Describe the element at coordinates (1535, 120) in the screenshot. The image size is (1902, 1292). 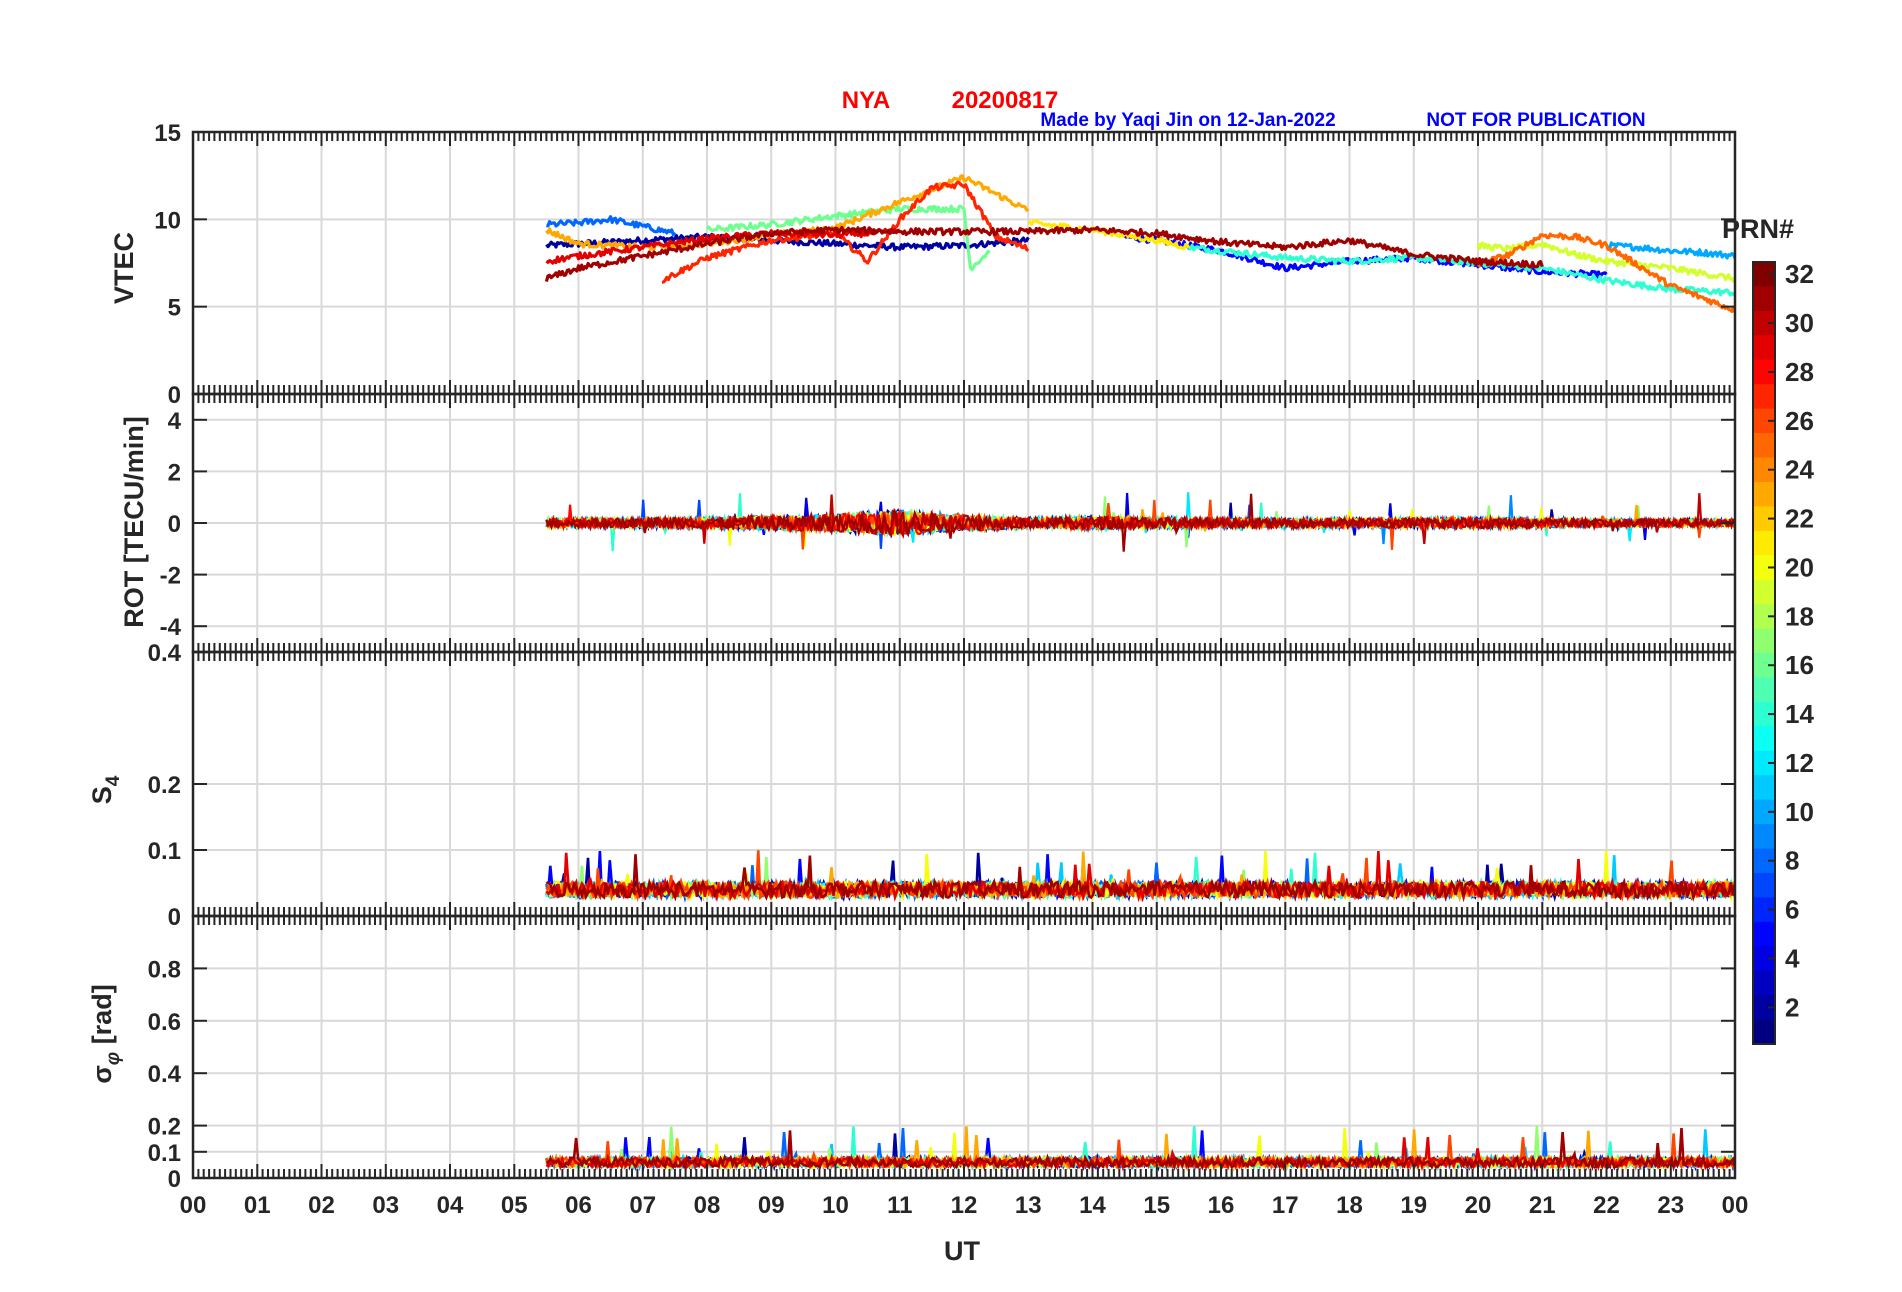
I see `not-for-publication-text: NOT FOR PUBLICATION` at that location.